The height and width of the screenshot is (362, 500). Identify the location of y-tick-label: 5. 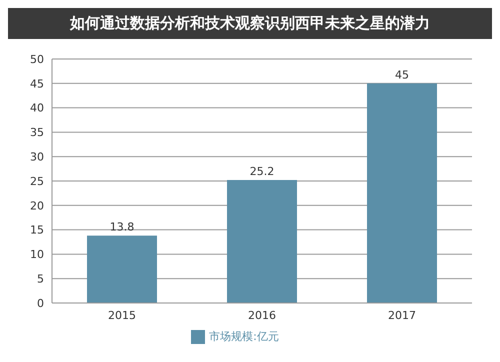
(40, 279).